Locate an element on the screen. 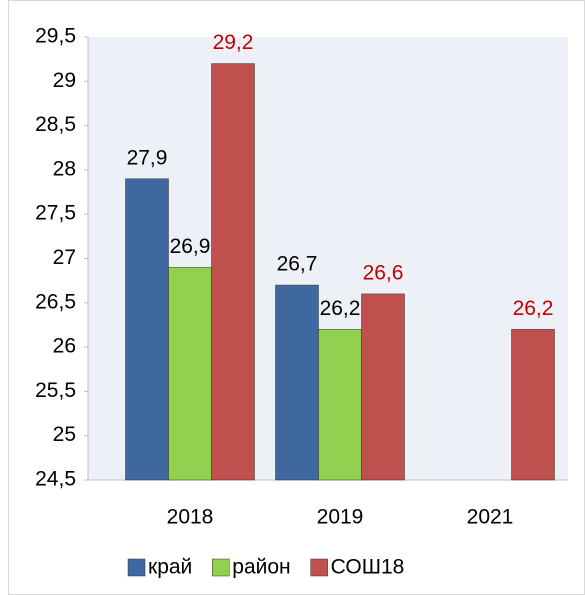 This screenshot has width=585, height=595. legend-label: район is located at coordinates (261, 567).